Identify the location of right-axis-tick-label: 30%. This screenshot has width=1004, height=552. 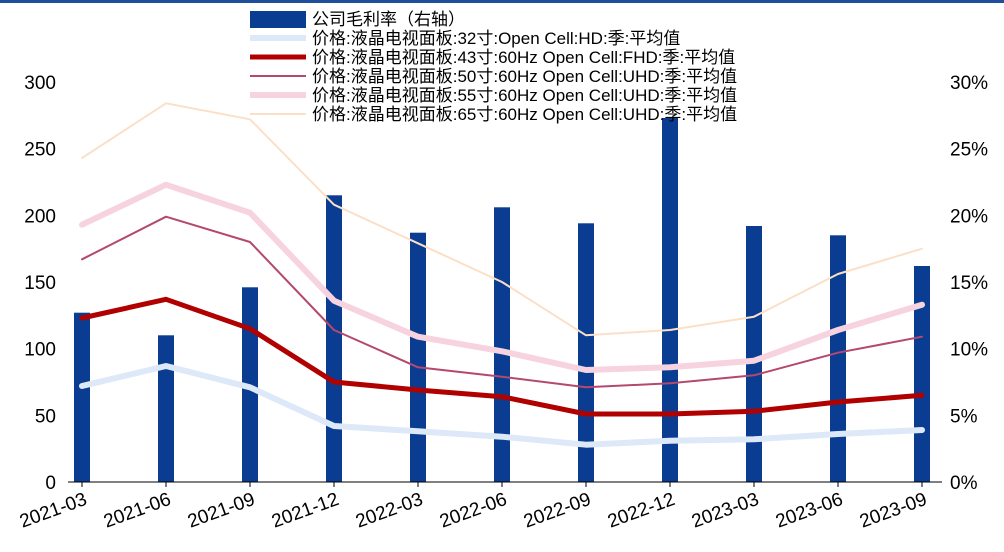
(969, 83).